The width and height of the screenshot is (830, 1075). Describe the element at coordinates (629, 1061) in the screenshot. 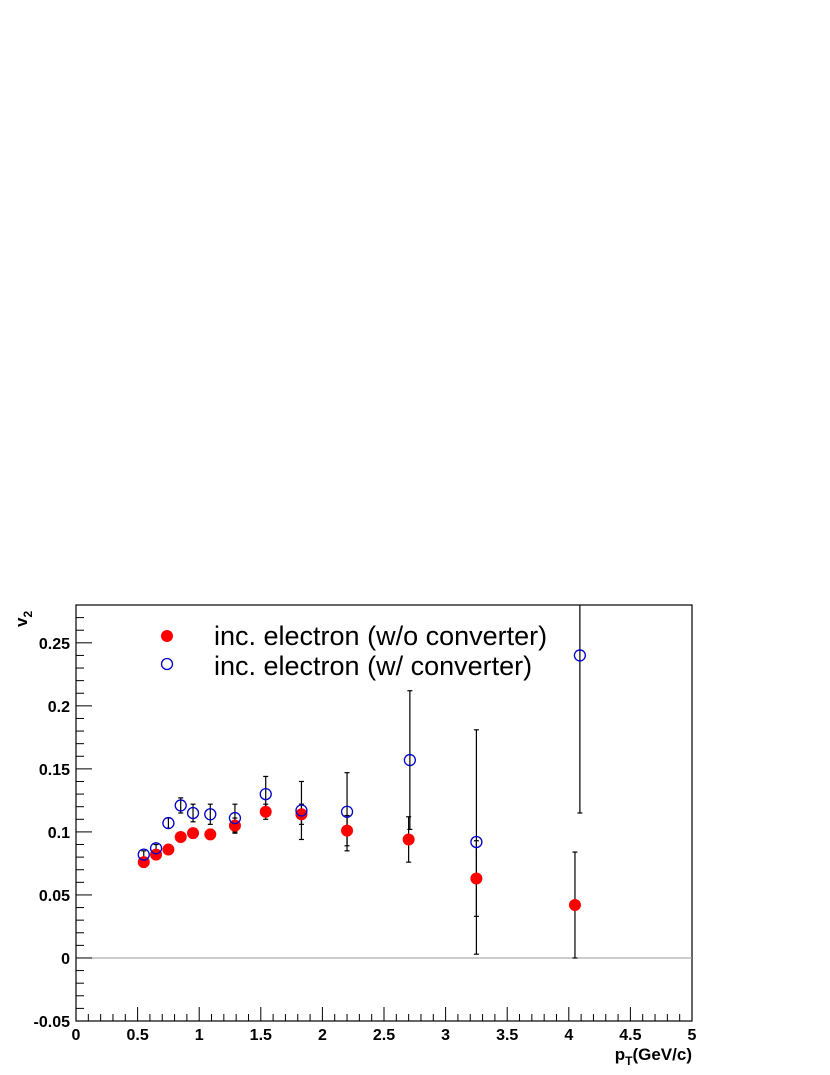

I see `x-axis-title-sub: T` at that location.